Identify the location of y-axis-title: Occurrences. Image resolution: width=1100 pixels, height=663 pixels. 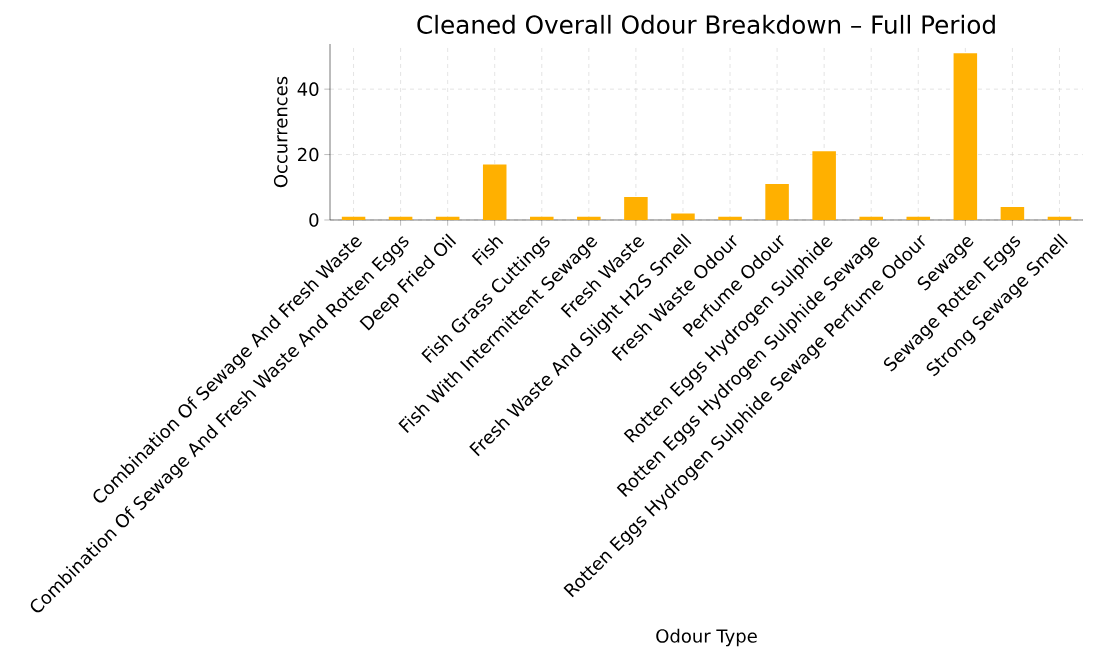
(280, 132).